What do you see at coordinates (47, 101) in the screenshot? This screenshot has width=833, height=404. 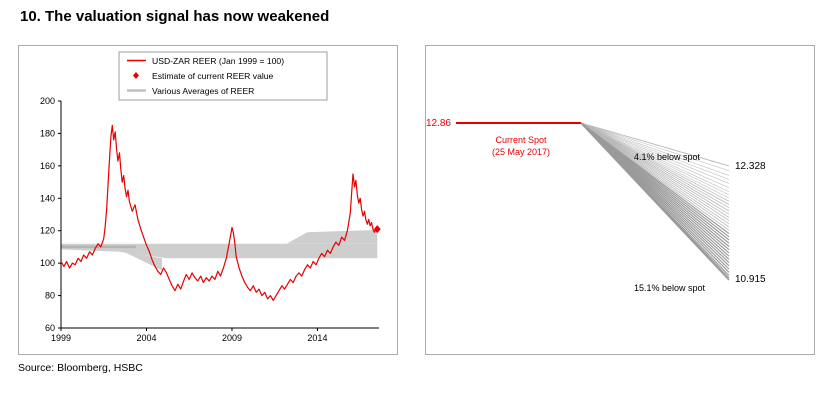 I see `svg-text: 200` at bounding box center [47, 101].